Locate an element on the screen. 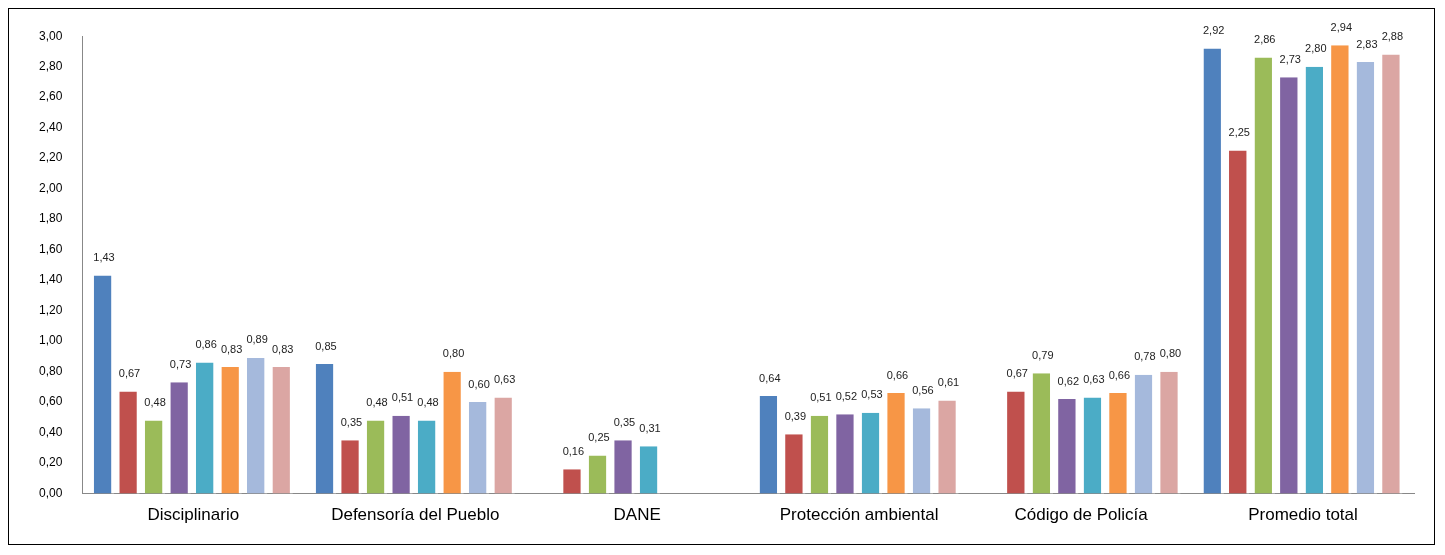 The height and width of the screenshot is (555, 1445). y-tick-label: 3,00 is located at coordinates (51, 35).